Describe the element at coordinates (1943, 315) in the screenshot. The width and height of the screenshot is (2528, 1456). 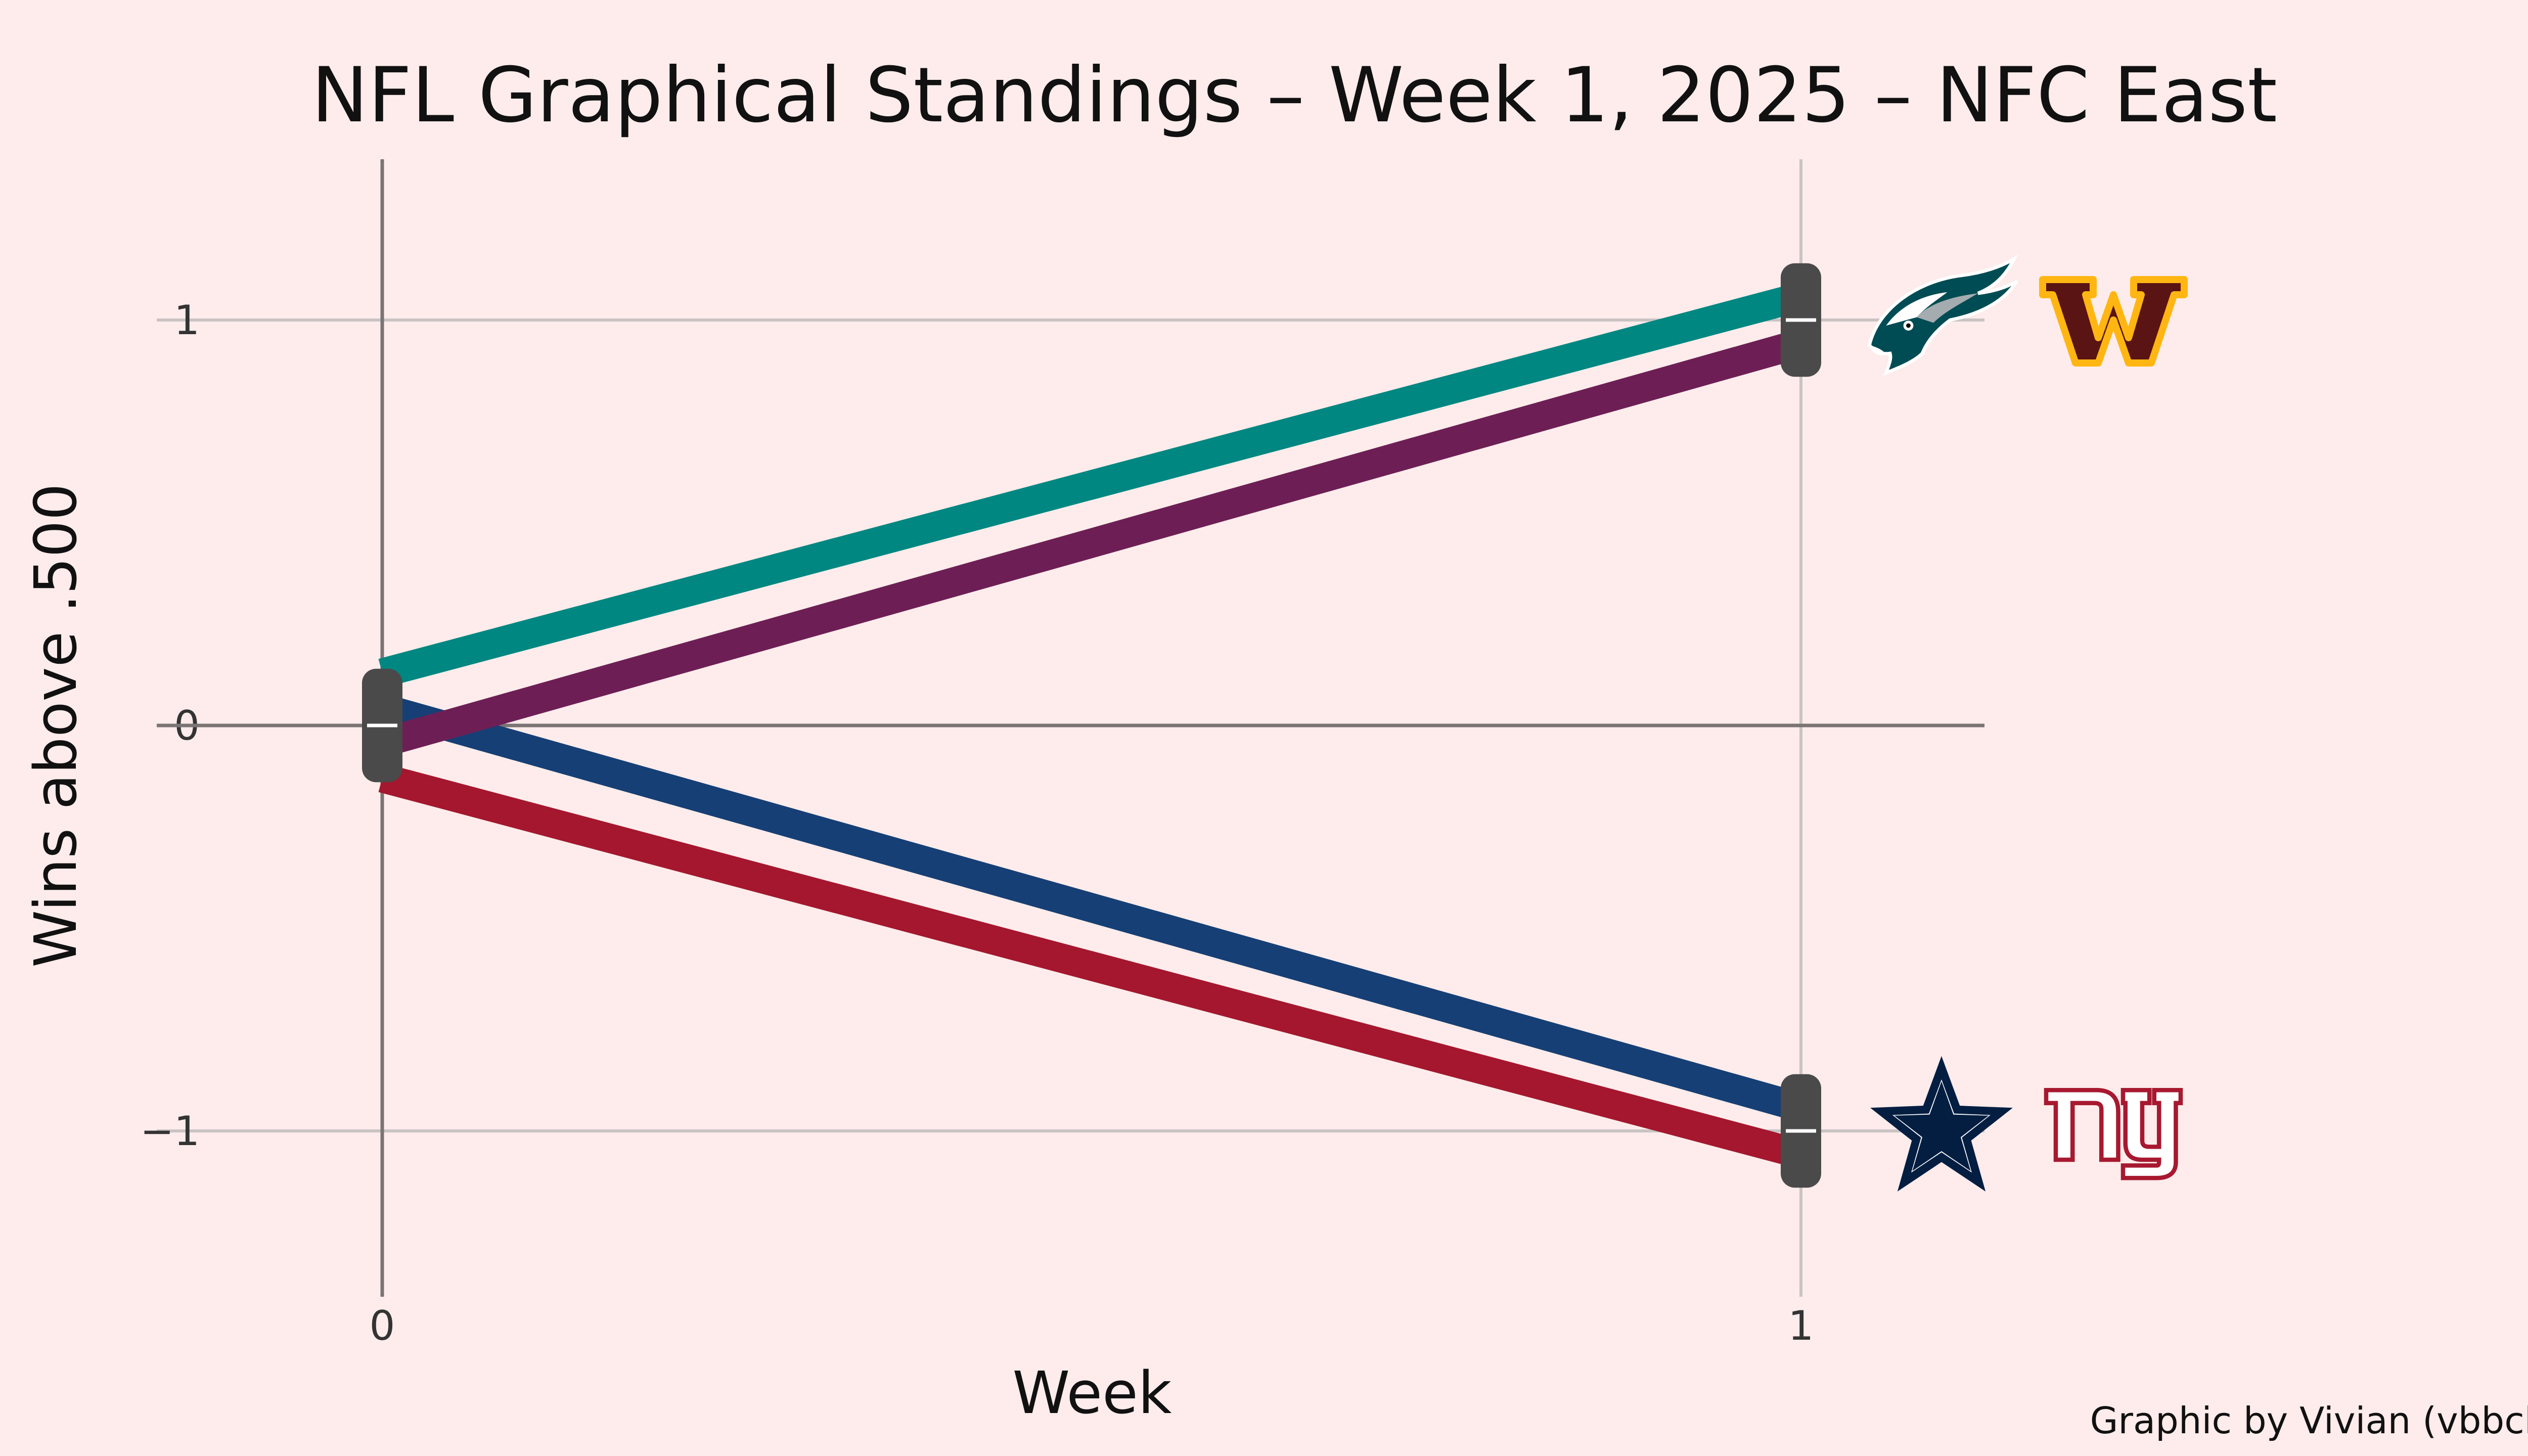
I see `eagles-logo-icon` at that location.